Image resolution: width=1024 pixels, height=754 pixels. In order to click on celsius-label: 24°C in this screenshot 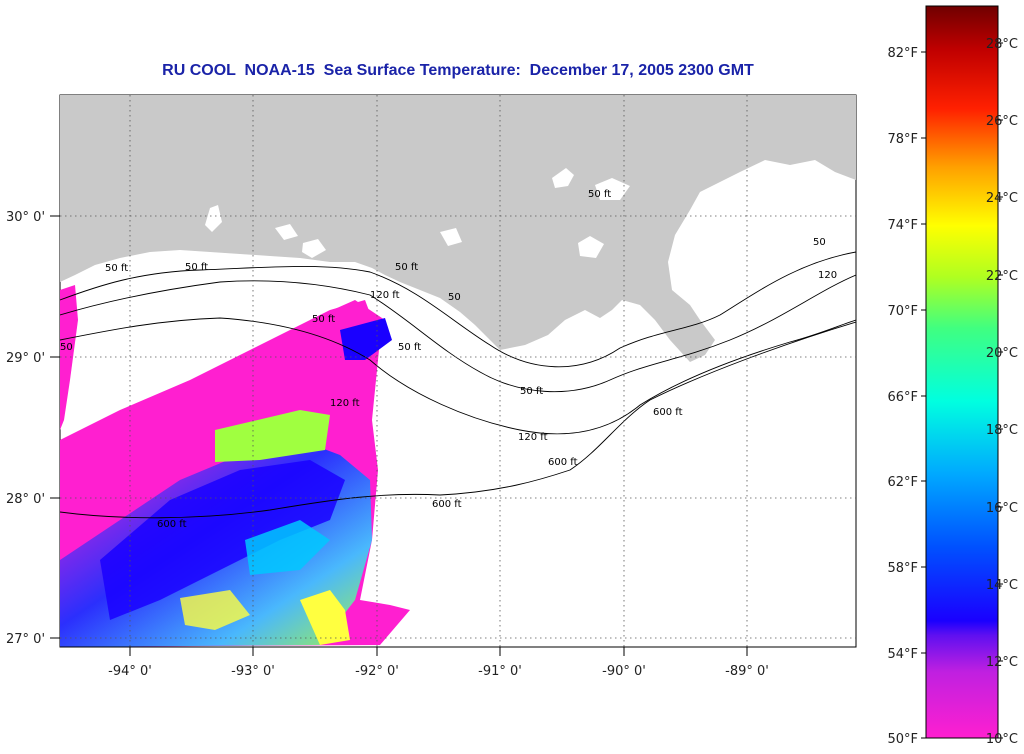, I will do `click(1002, 198)`.